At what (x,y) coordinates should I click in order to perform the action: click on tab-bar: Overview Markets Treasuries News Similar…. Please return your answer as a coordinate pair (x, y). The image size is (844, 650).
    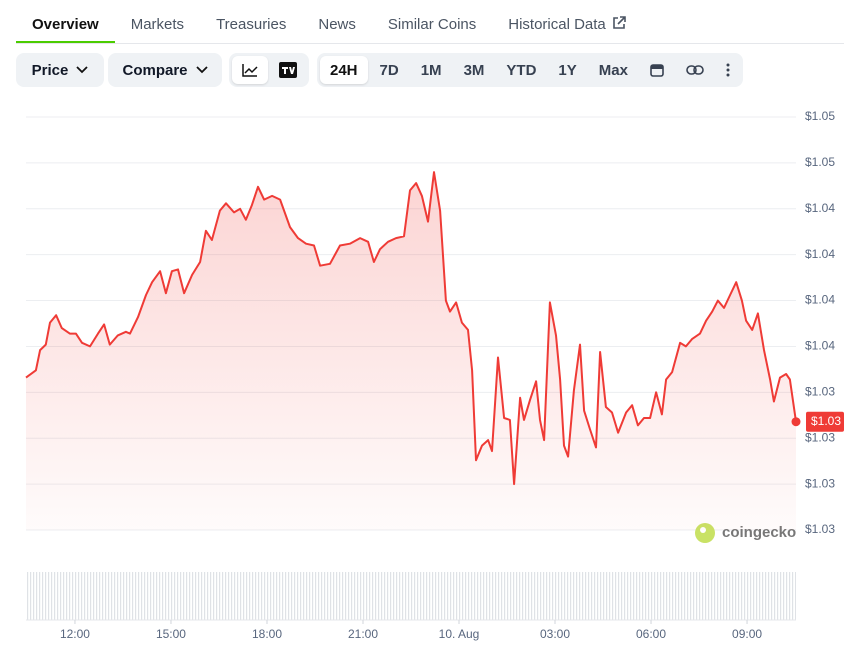
    Looking at the image, I should click on (430, 22).